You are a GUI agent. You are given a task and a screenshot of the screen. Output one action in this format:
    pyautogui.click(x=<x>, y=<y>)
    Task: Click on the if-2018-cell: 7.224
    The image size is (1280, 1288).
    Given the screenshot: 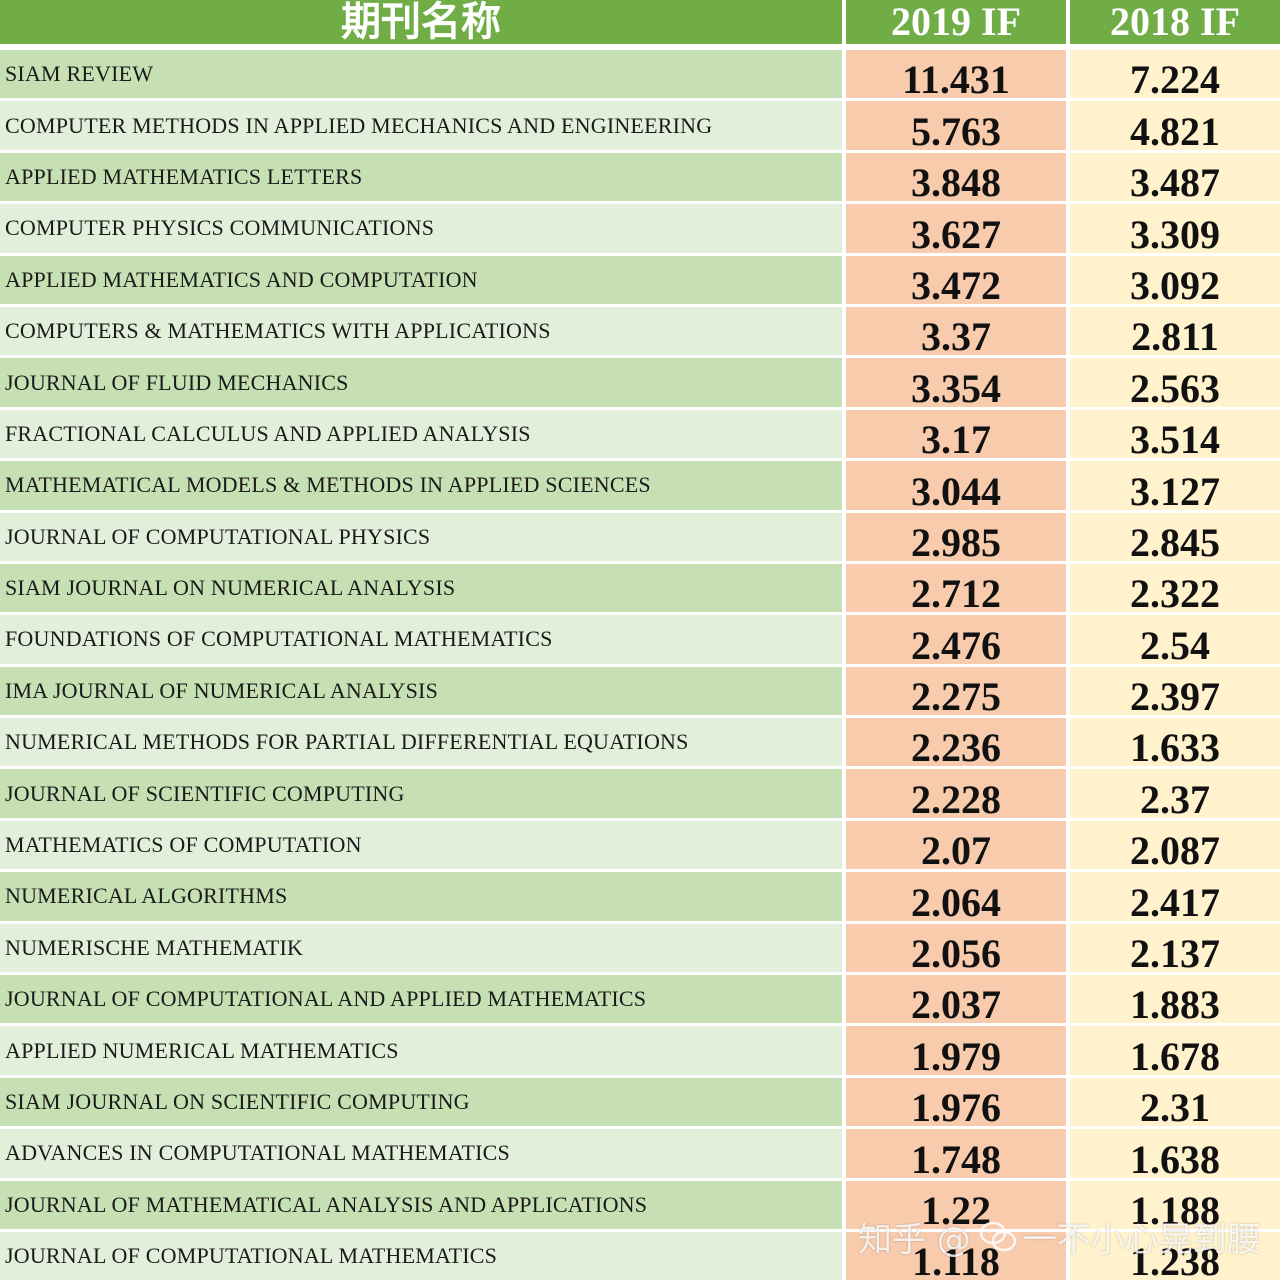 What is the action you would take?
    pyautogui.click(x=1175, y=74)
    